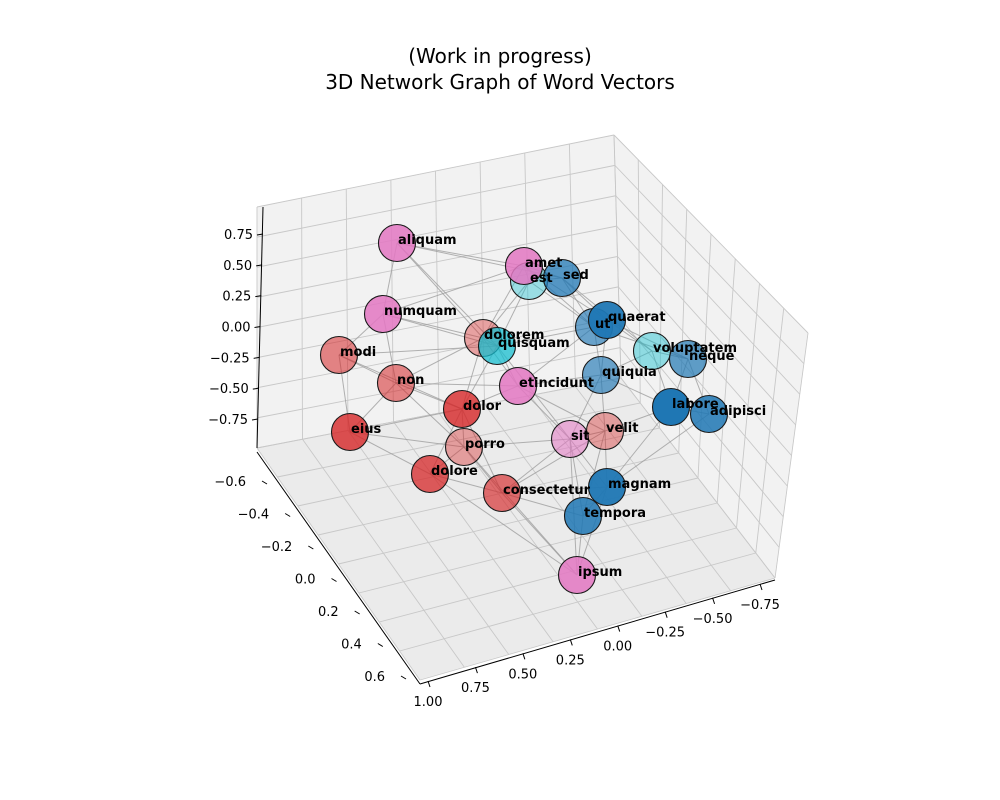 The image size is (1000, 800). Describe the element at coordinates (629, 372) in the screenshot. I see `node-label-quiquia: quiquia` at that location.